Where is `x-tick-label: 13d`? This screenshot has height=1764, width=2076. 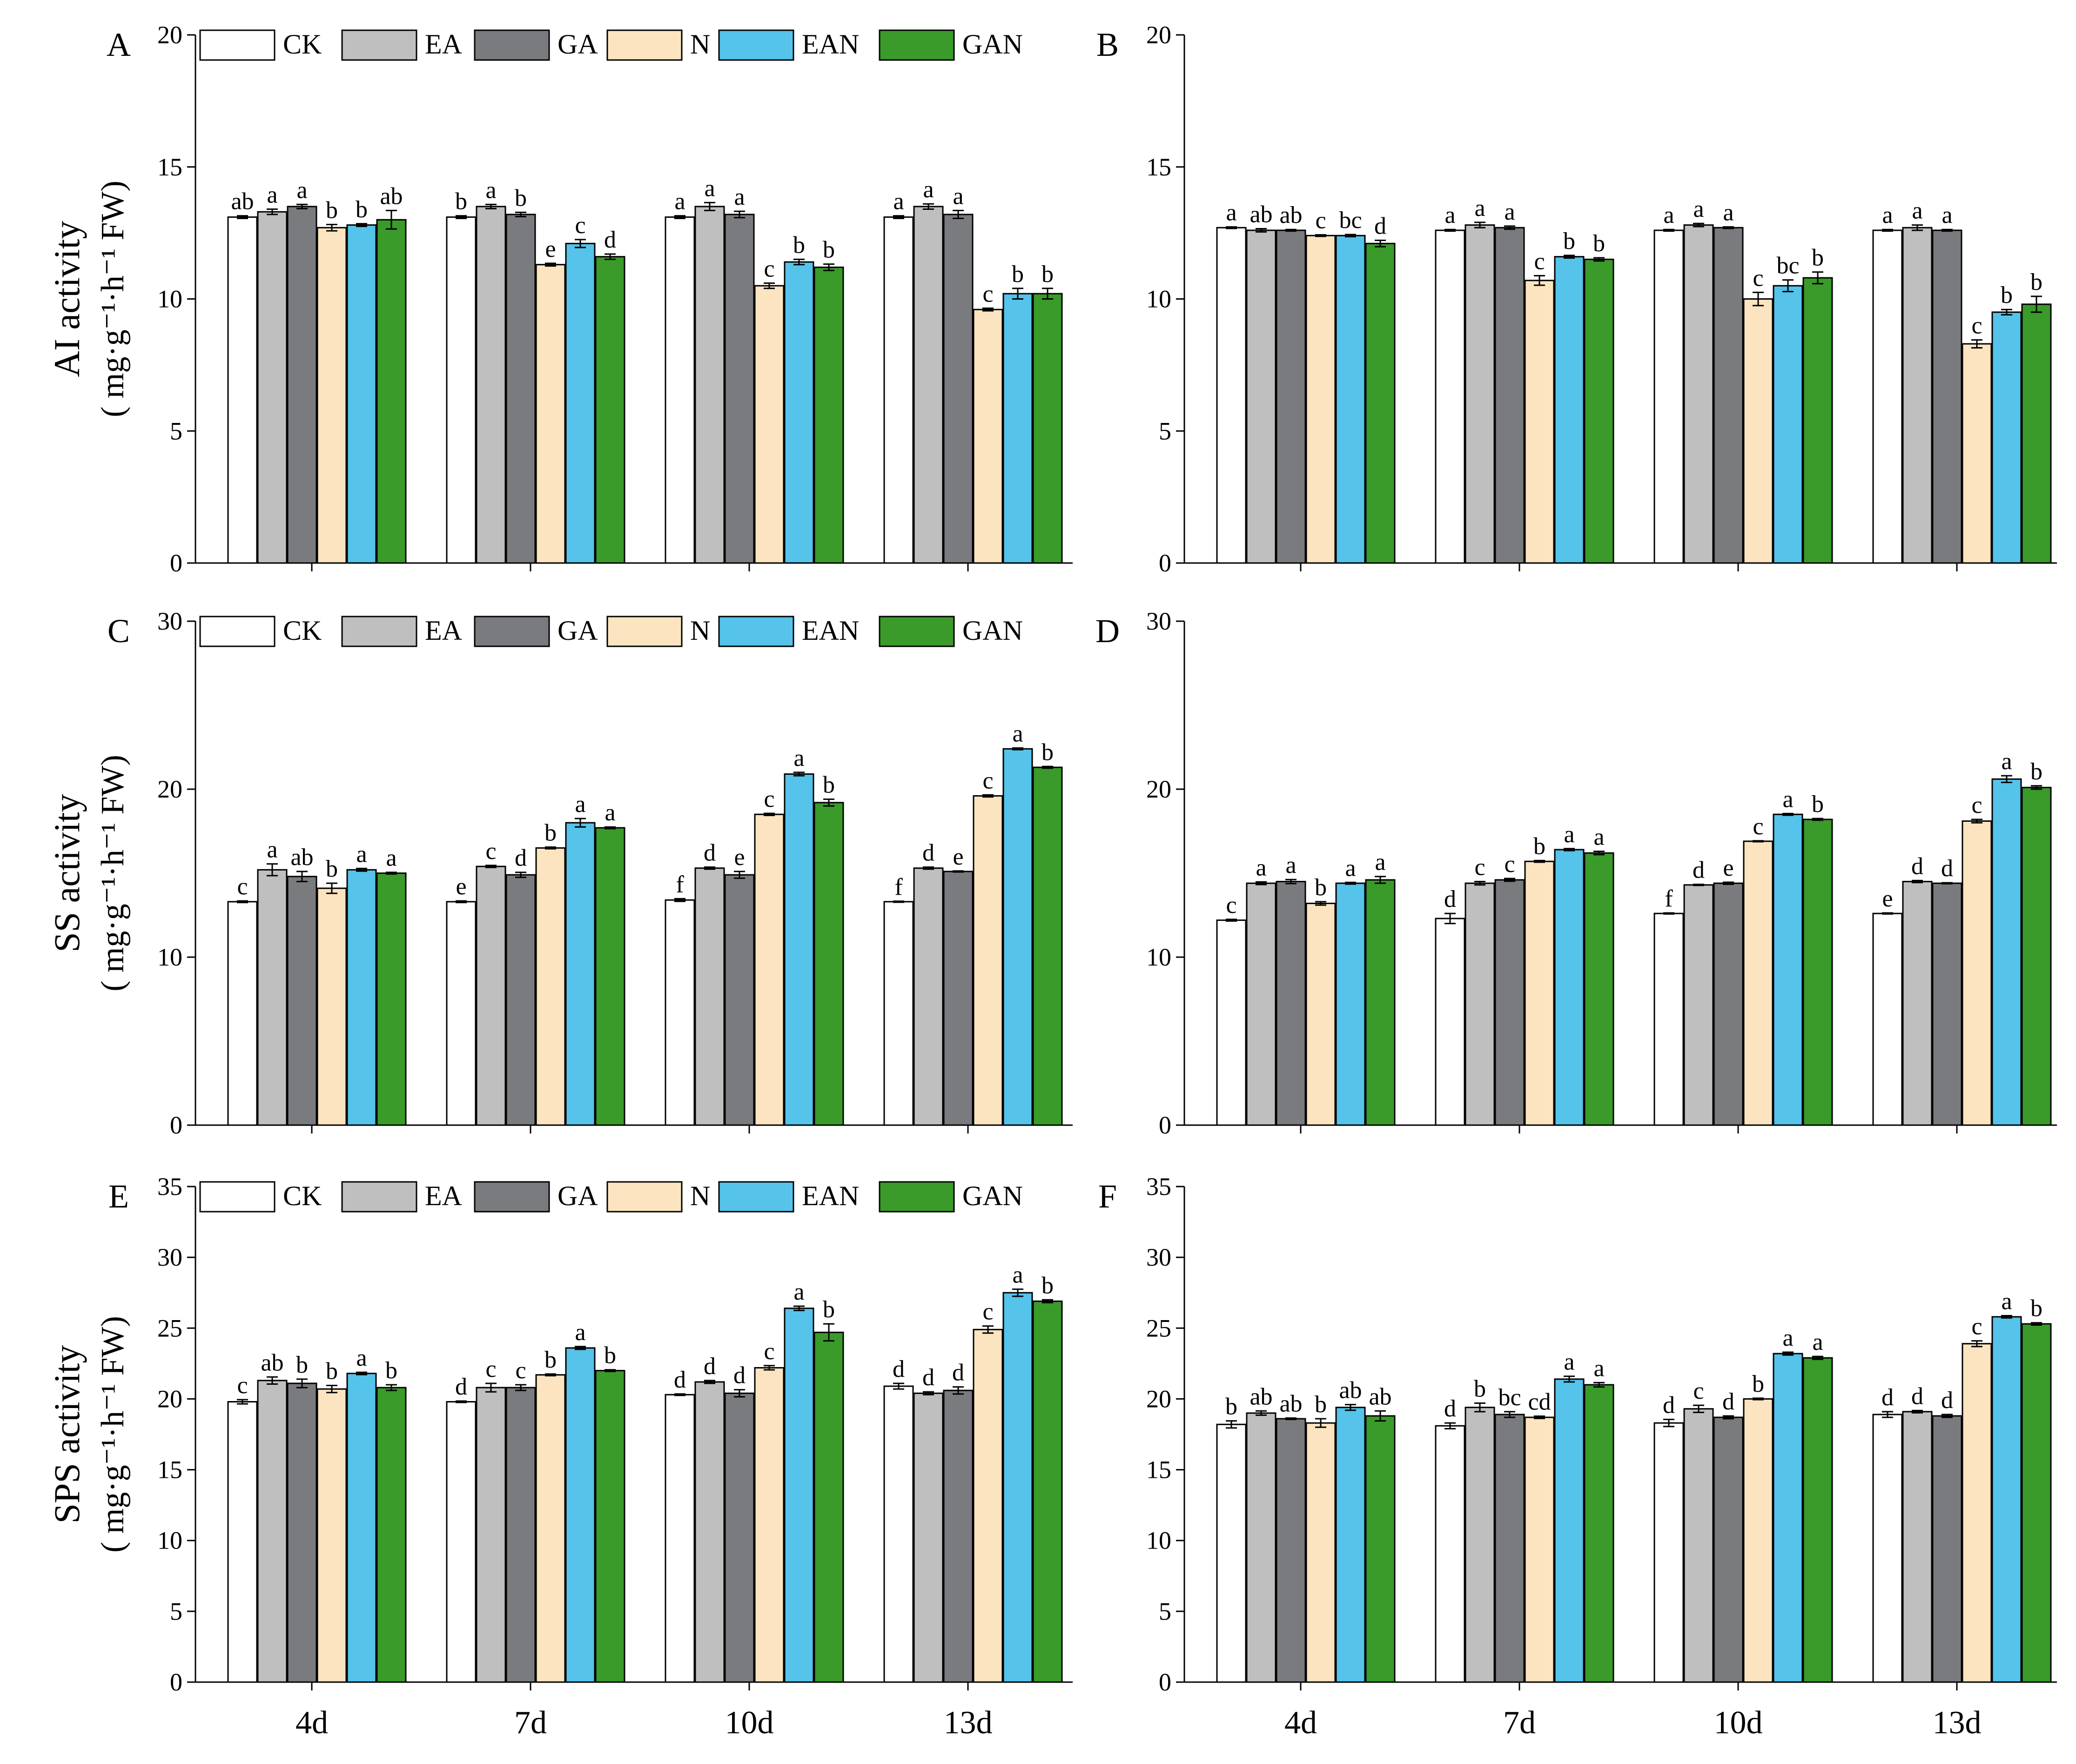
x-tick-label: 13d is located at coordinates (1957, 1723).